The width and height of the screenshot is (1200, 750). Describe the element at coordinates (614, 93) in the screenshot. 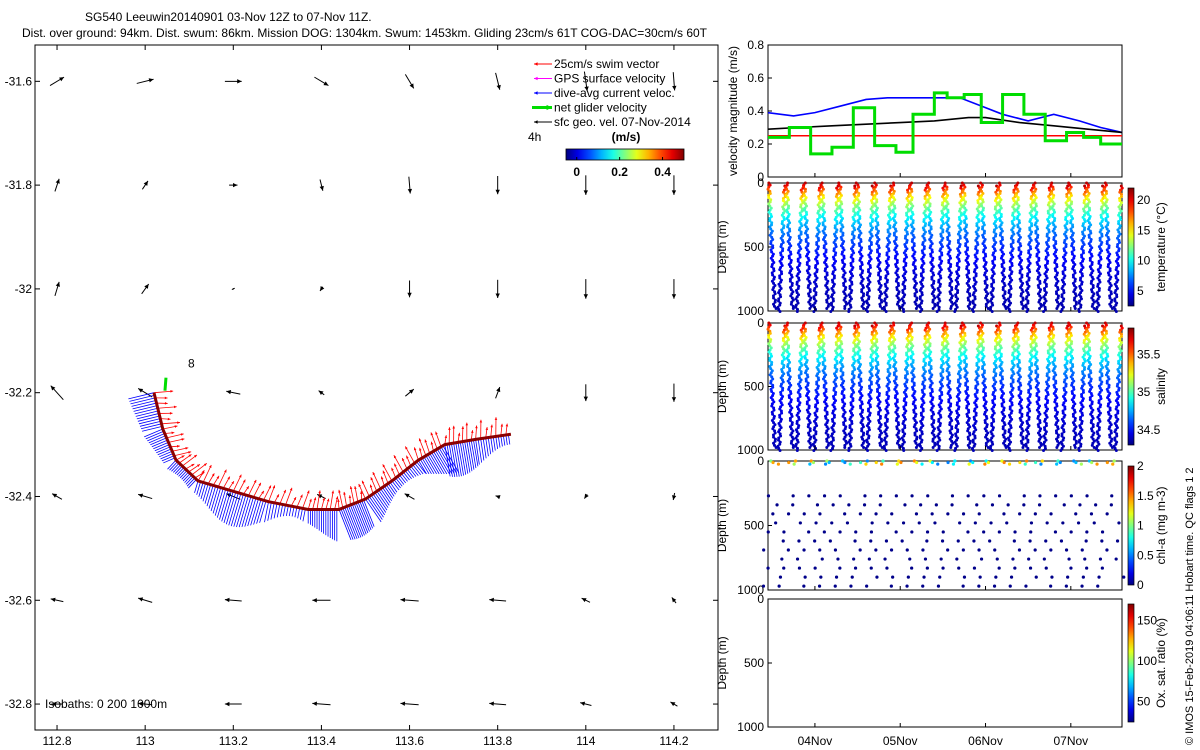

I see `legend-entry-label: dive-avg current veloc.` at that location.